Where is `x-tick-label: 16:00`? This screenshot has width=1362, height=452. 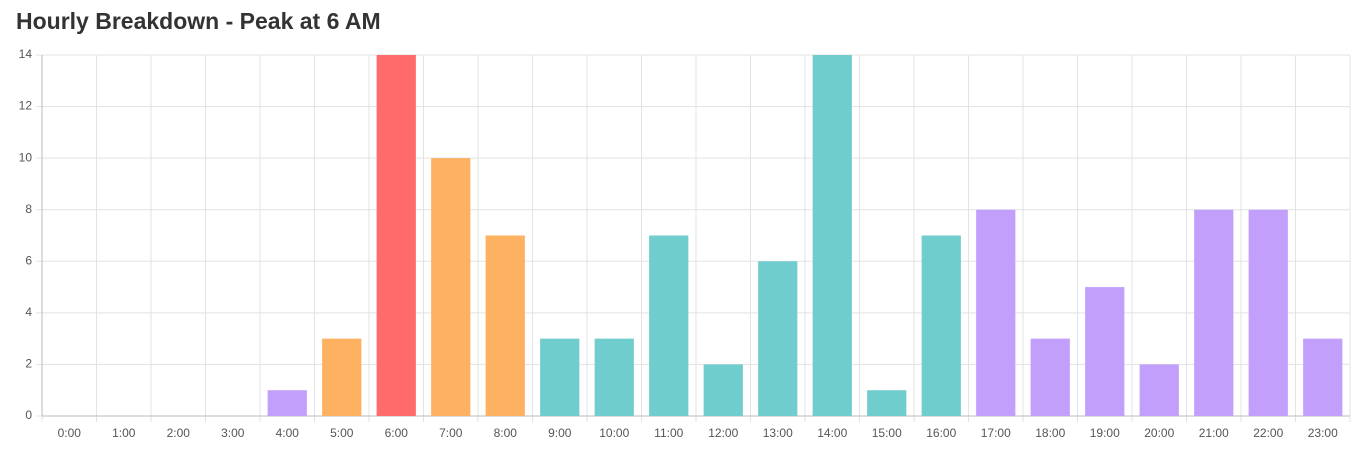
x-tick-label: 16:00 is located at coordinates (941, 433).